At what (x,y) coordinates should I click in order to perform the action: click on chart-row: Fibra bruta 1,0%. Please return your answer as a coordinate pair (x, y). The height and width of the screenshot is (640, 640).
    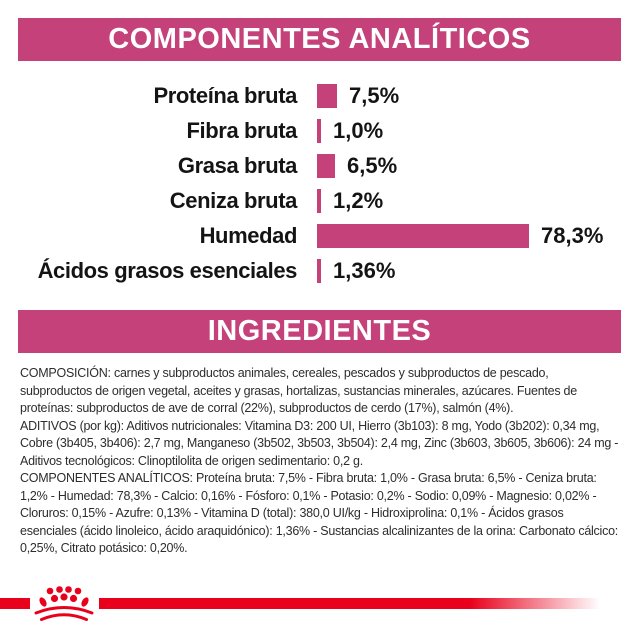
    Looking at the image, I should click on (320, 130).